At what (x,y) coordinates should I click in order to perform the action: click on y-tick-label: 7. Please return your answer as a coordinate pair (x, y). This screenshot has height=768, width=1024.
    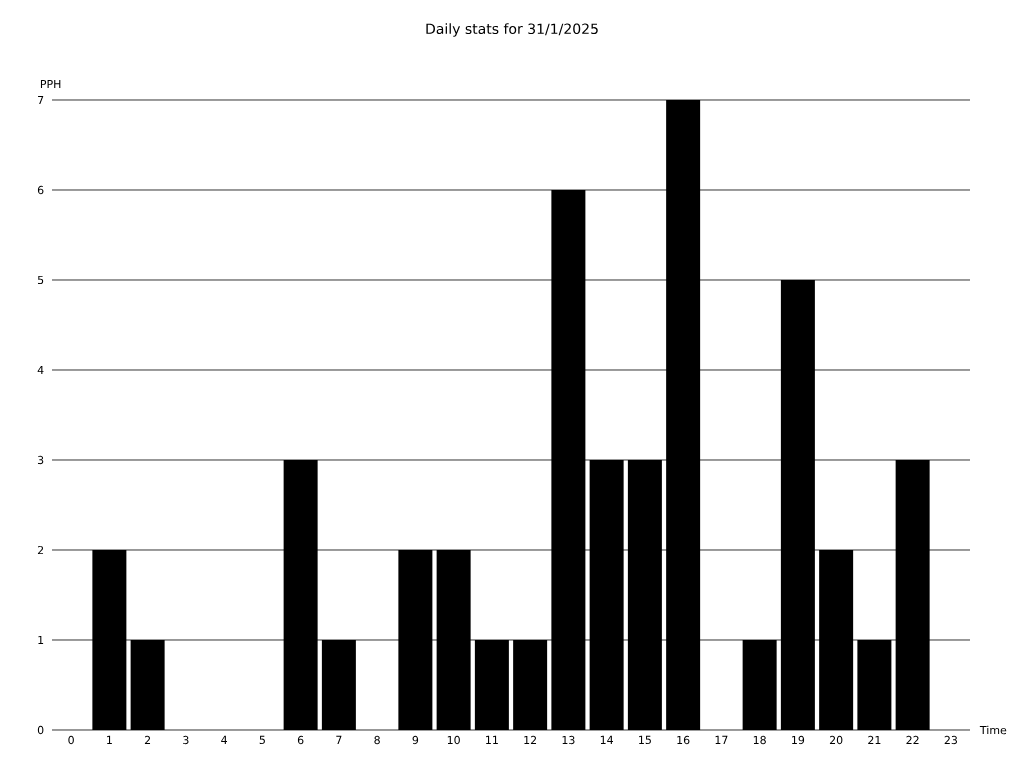
    Looking at the image, I should click on (41, 99).